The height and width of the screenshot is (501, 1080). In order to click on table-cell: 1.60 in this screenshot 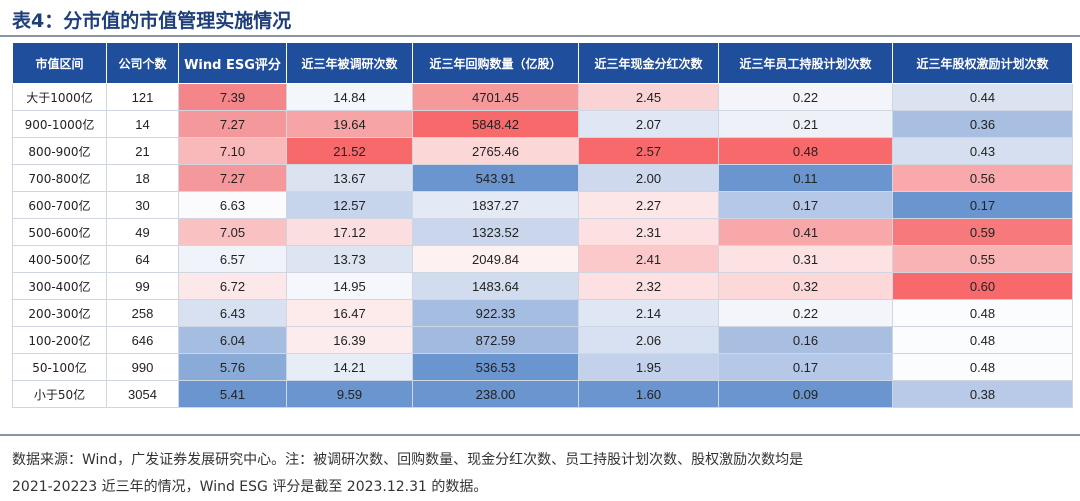, I will do `click(648, 394)`.